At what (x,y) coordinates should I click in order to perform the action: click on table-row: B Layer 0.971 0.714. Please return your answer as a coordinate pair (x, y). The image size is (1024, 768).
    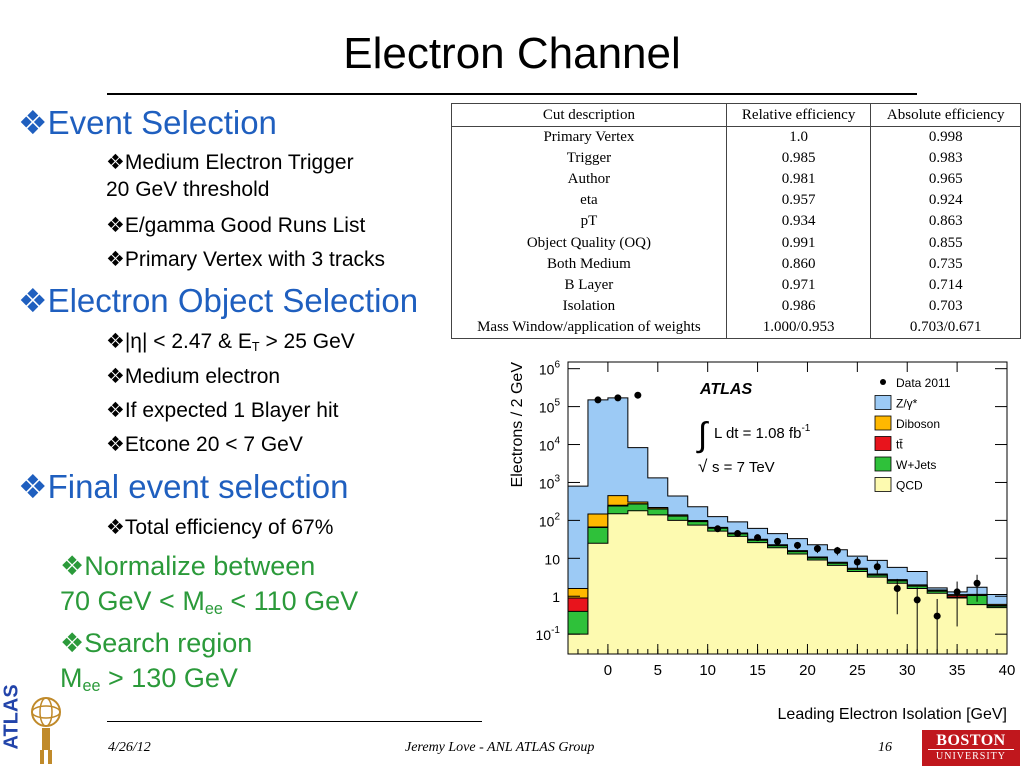
    Looking at the image, I should click on (736, 285).